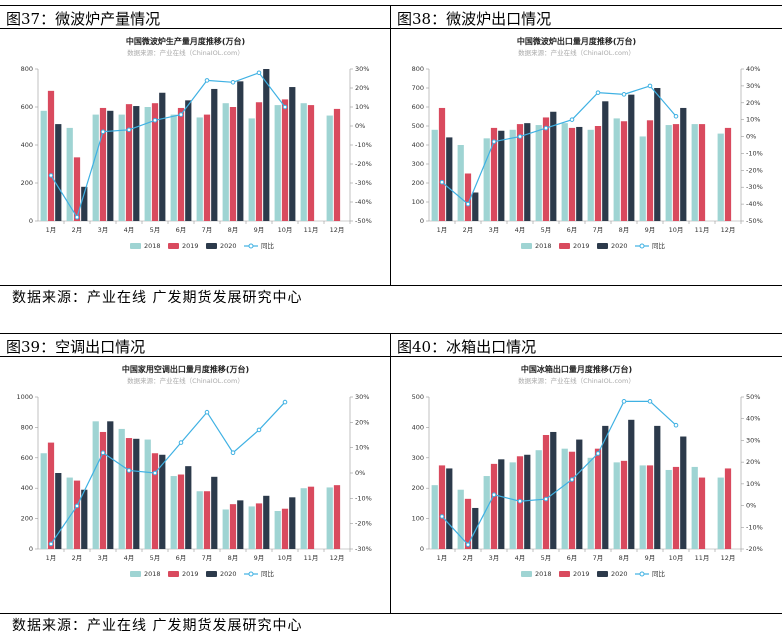 This screenshot has height=639, width=782. I want to click on y-tick-label: 400, so click(418, 145).